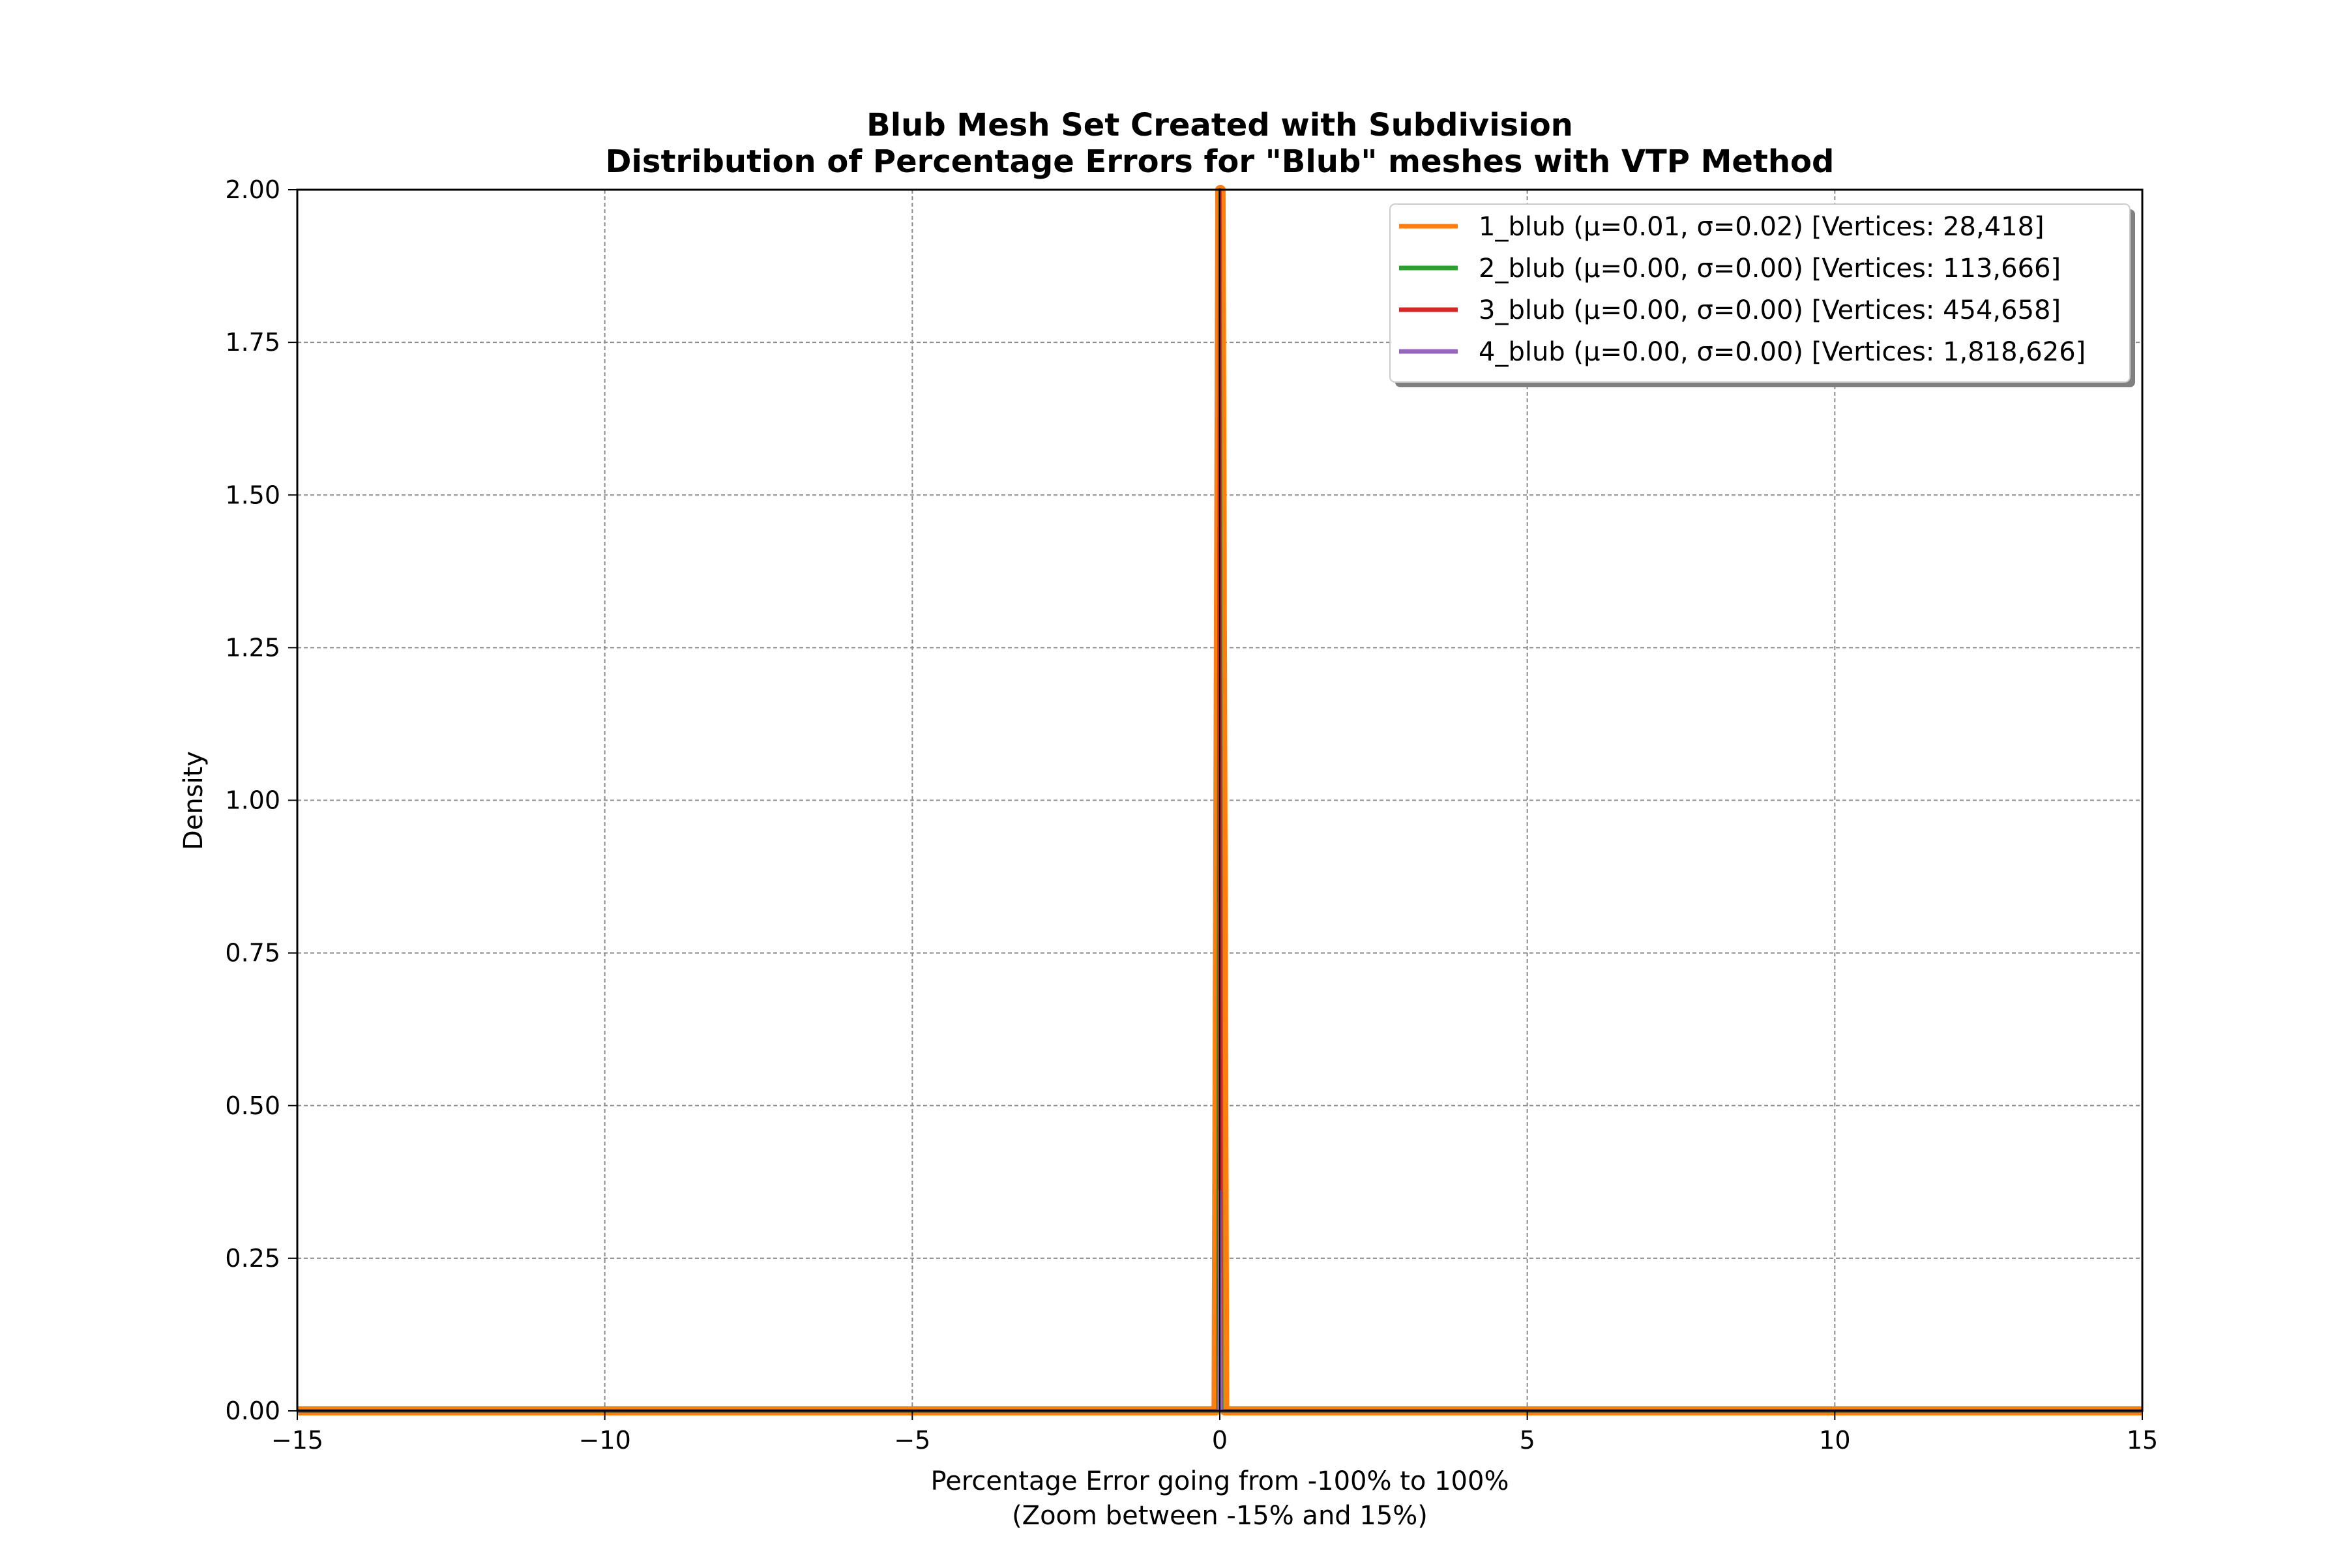 This screenshot has width=2347, height=1568. What do you see at coordinates (194, 800) in the screenshot?
I see `y-axis-label: Density` at bounding box center [194, 800].